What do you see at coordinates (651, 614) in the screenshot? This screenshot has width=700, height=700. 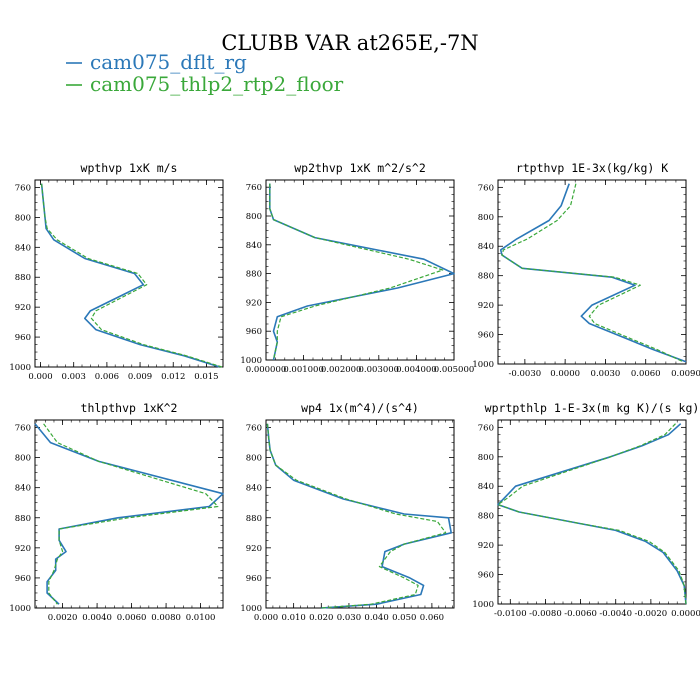 I see `x-tick-label: -0.0020` at bounding box center [651, 614].